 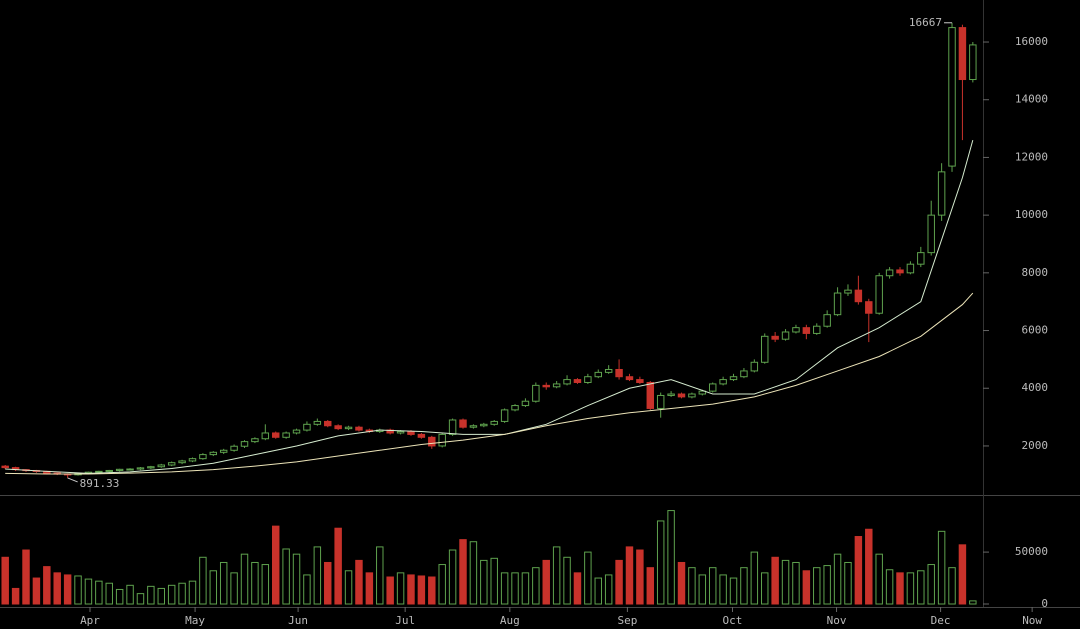 I want to click on x-tick-label: May, so click(x=195, y=620).